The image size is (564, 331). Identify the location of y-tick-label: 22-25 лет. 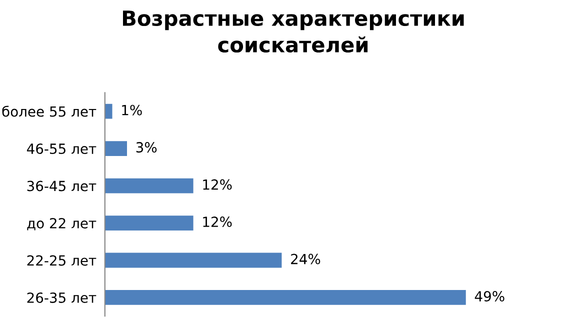
(61, 260).